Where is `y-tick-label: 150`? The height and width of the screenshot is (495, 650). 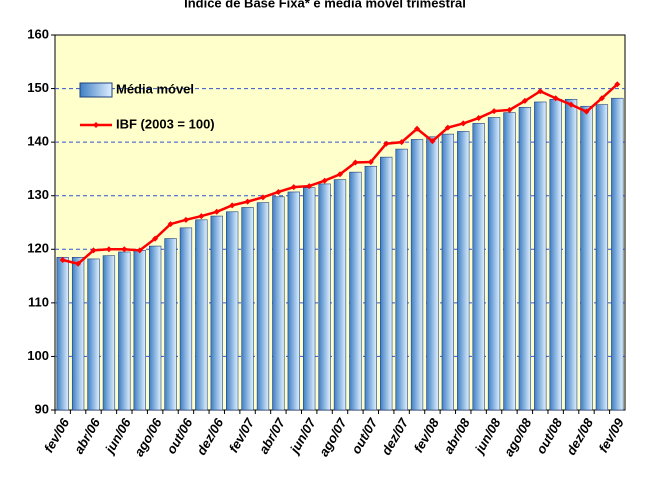
y-tick-label: 150 is located at coordinates (38, 87).